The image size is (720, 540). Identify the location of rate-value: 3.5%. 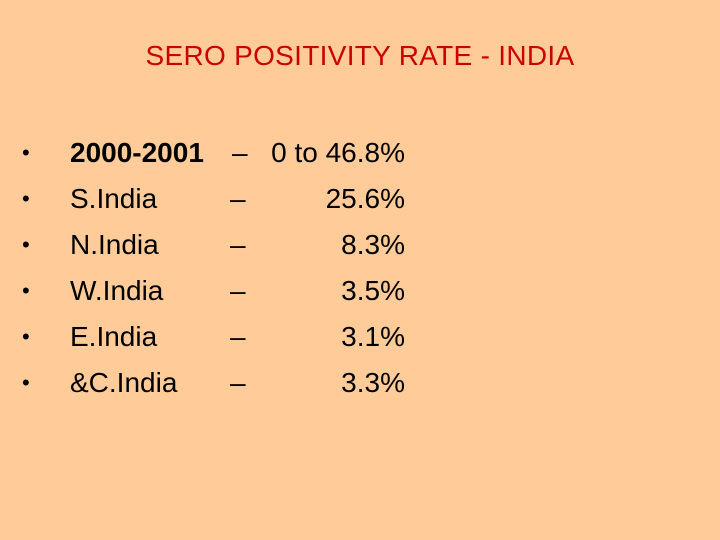
(373, 290).